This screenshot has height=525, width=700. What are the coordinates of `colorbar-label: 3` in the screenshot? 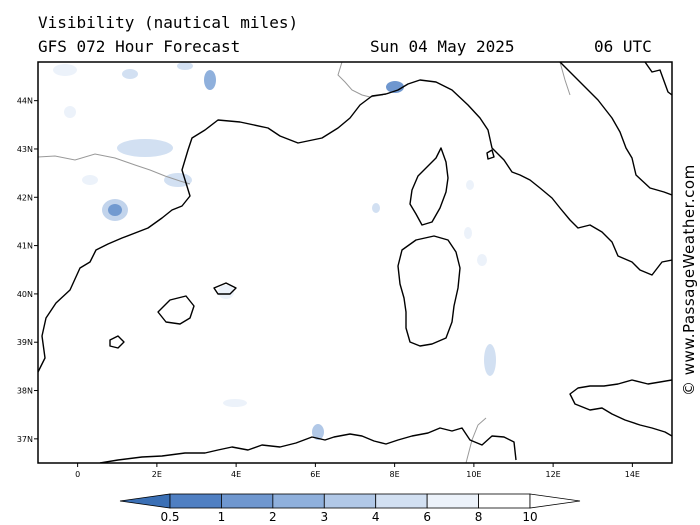 It's located at (324, 517).